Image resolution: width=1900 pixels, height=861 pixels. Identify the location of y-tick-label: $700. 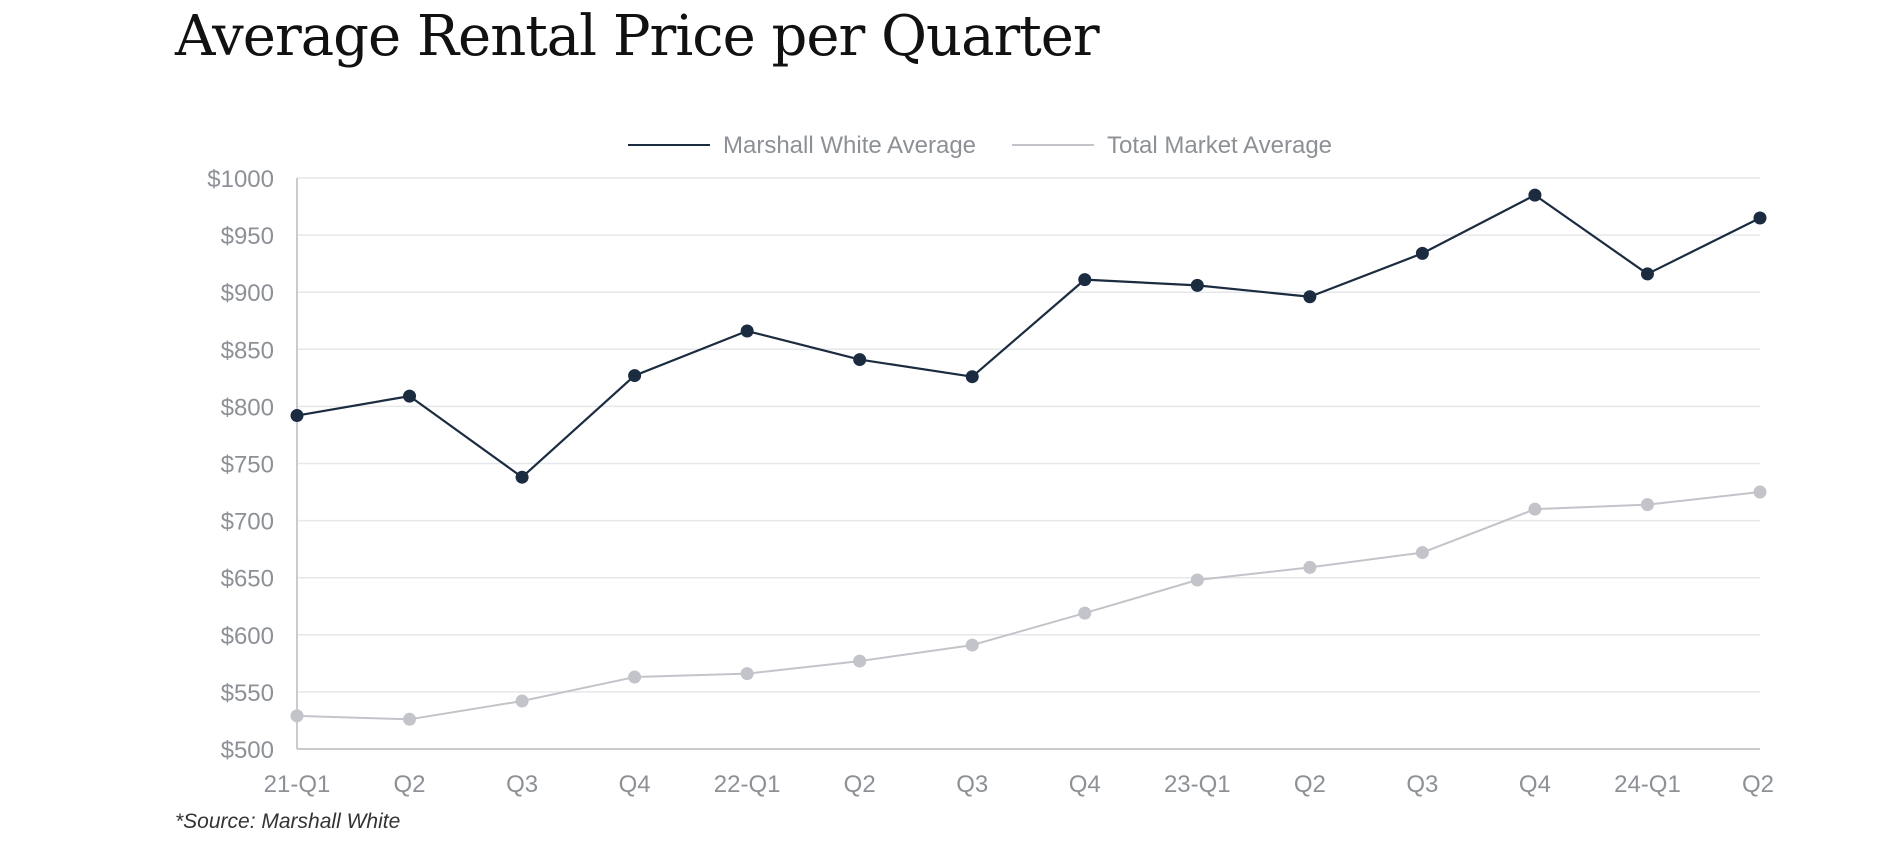
(247, 522).